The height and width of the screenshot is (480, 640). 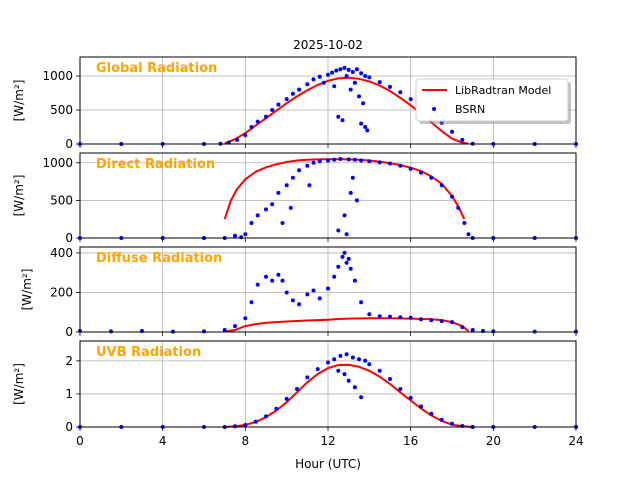 What do you see at coordinates (327, 441) in the screenshot?
I see `x-tick-label: 12` at bounding box center [327, 441].